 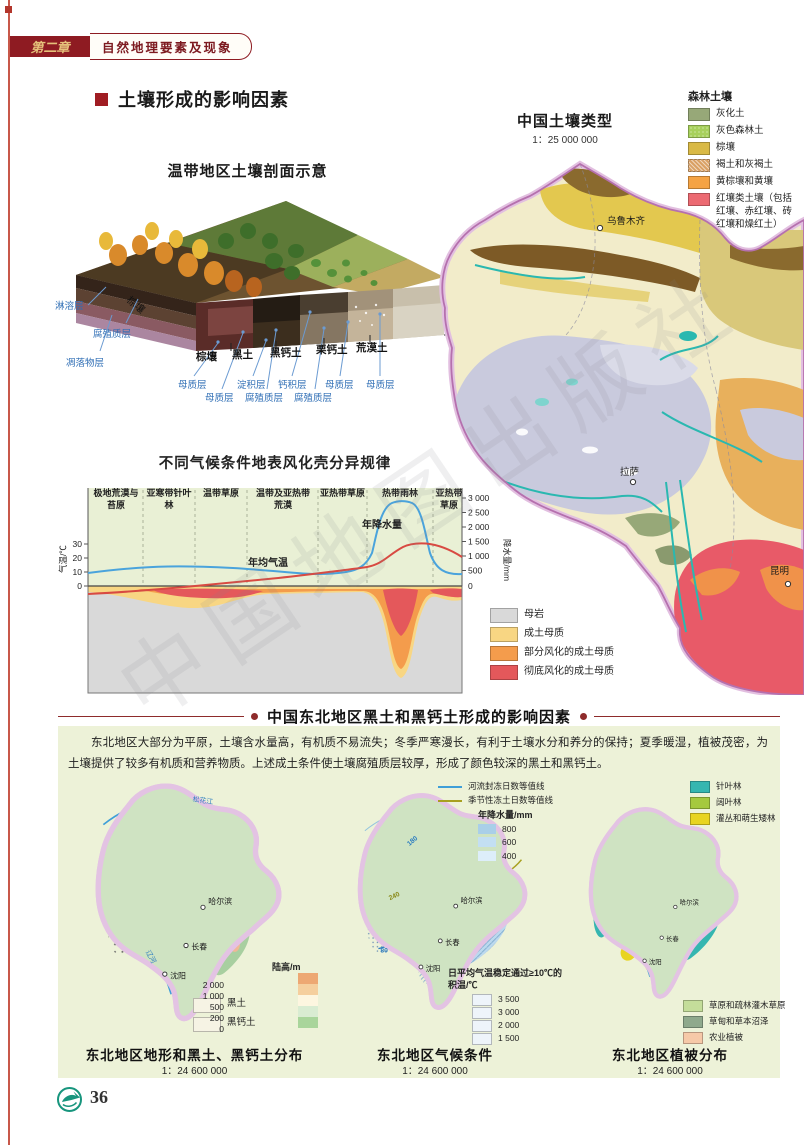 What do you see at coordinates (745, 164) in the screenshot?
I see `legend-label: 褐土和灰褐土` at bounding box center [745, 164].